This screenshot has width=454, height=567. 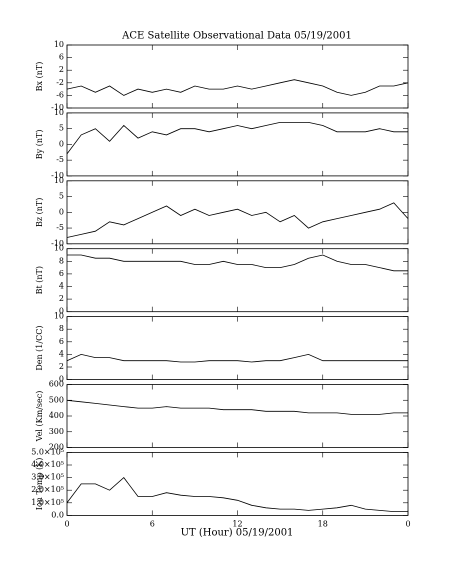 What do you see at coordinates (39, 77) in the screenshot?
I see `y-axis-label: Bx (nT)` at bounding box center [39, 77].